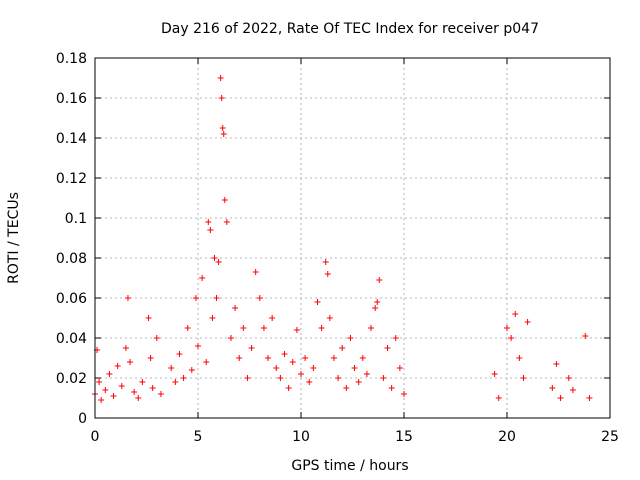 The width and height of the screenshot is (640, 480). What do you see at coordinates (71, 259) in the screenshot?
I see `y-tick-label: 0.08` at bounding box center [71, 259].